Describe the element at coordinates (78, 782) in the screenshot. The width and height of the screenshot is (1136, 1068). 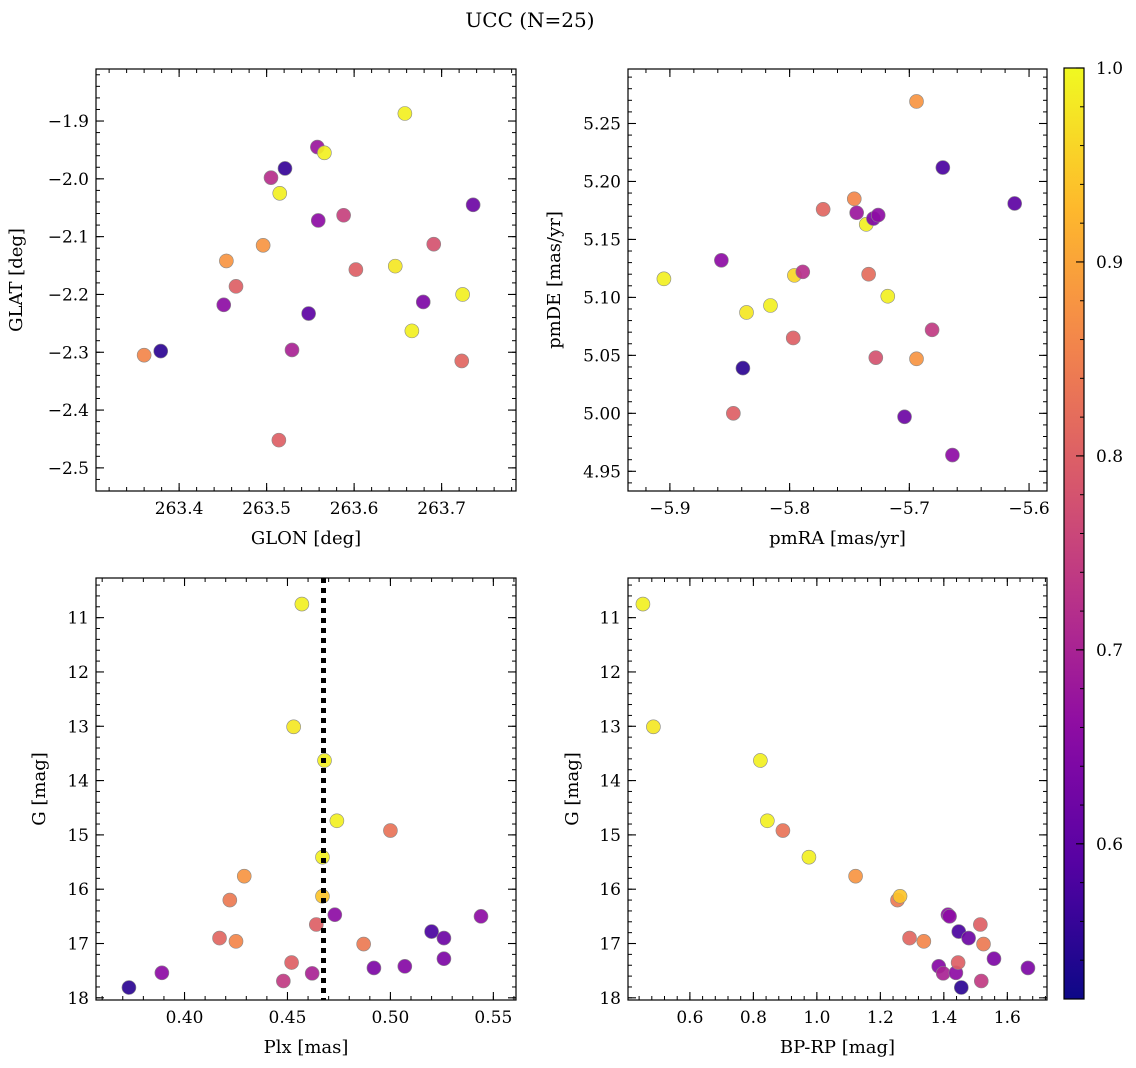
I see `y-tick-label: 14` at that location.